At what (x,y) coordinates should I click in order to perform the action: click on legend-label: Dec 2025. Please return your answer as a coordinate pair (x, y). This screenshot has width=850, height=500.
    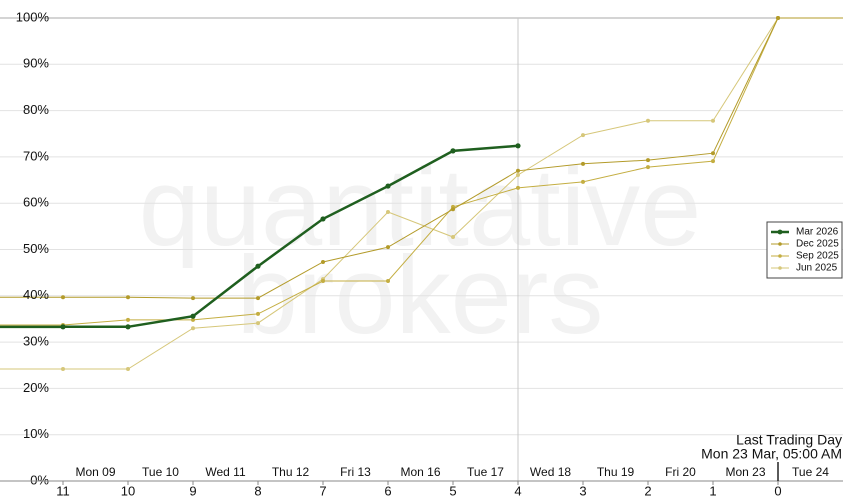
    Looking at the image, I should click on (817, 244).